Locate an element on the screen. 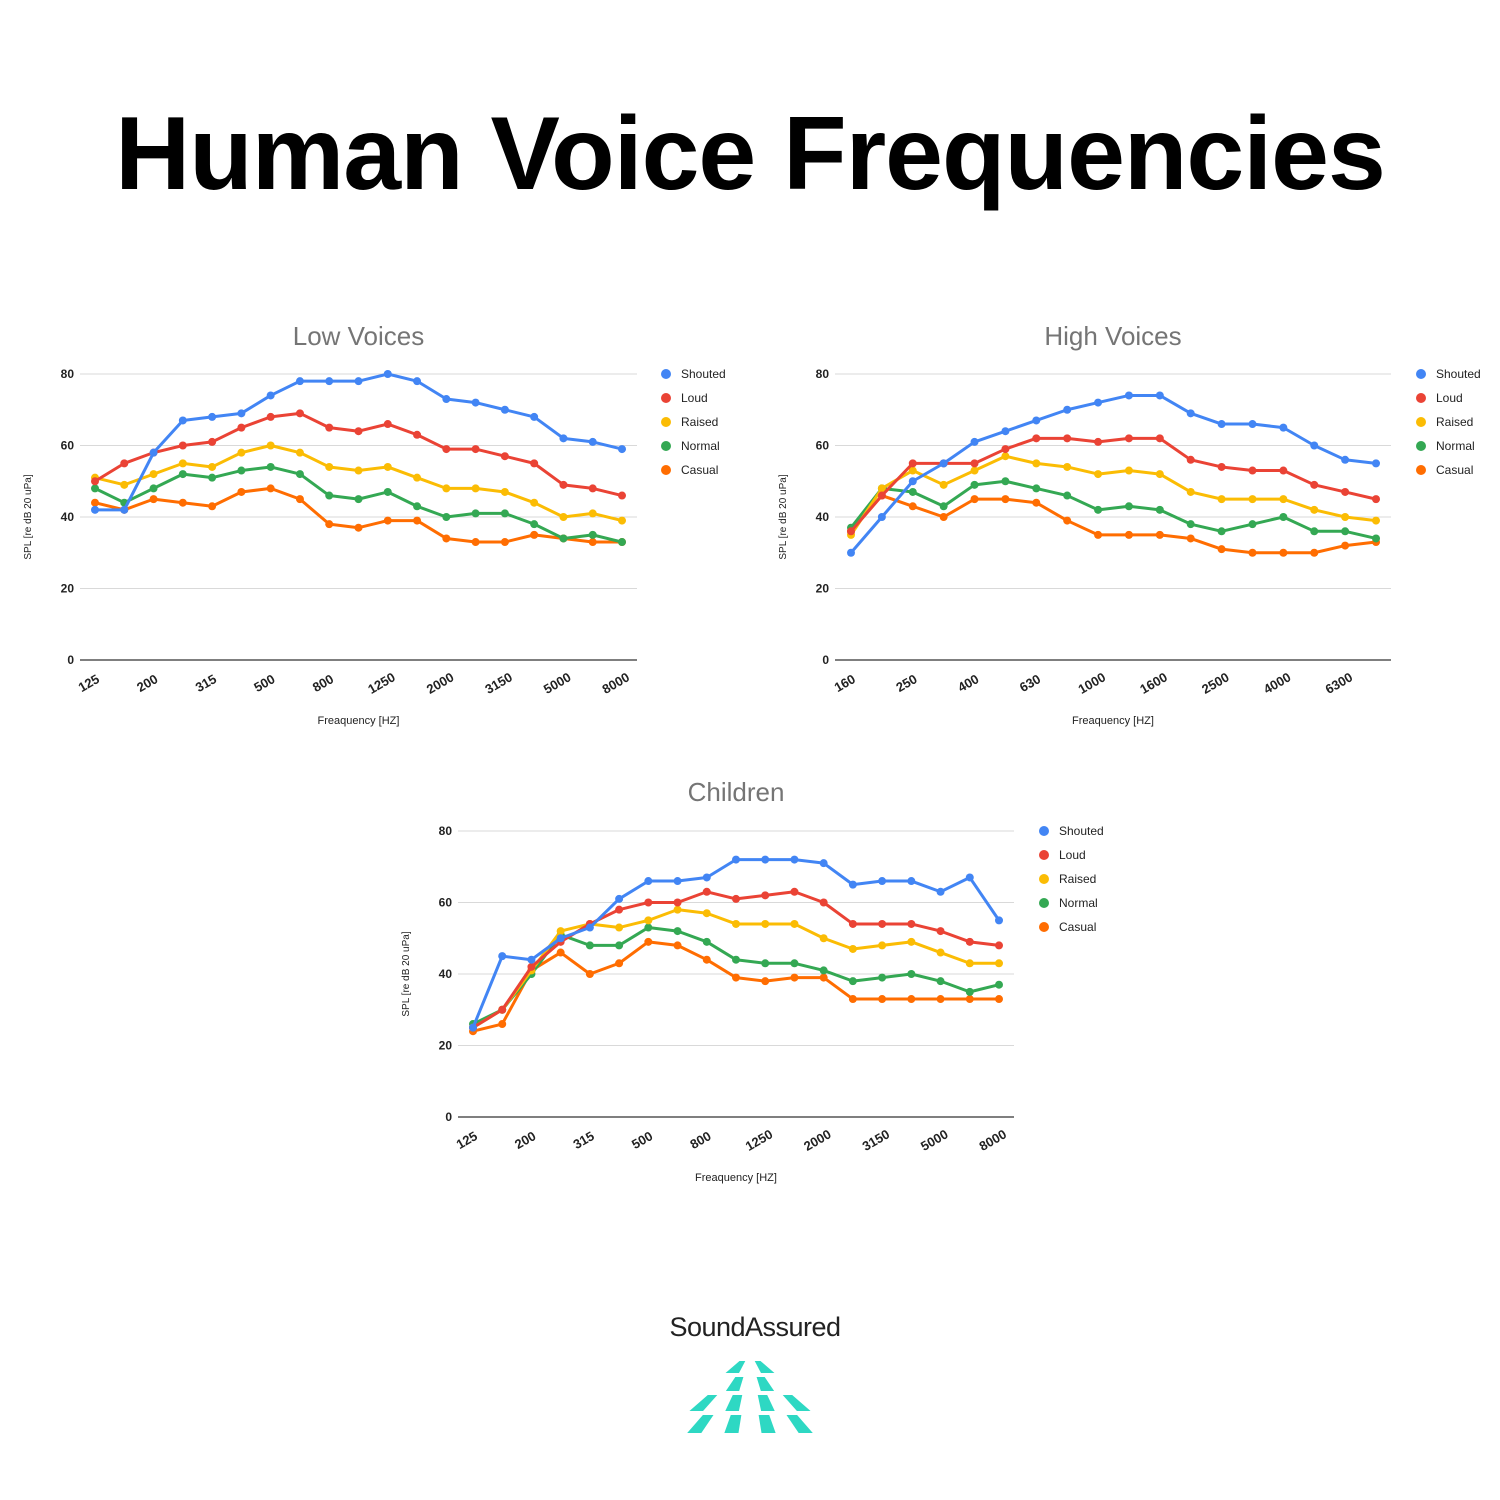 This screenshot has height=1500, width=1500. x-tick-label: 200 is located at coordinates (147, 683).